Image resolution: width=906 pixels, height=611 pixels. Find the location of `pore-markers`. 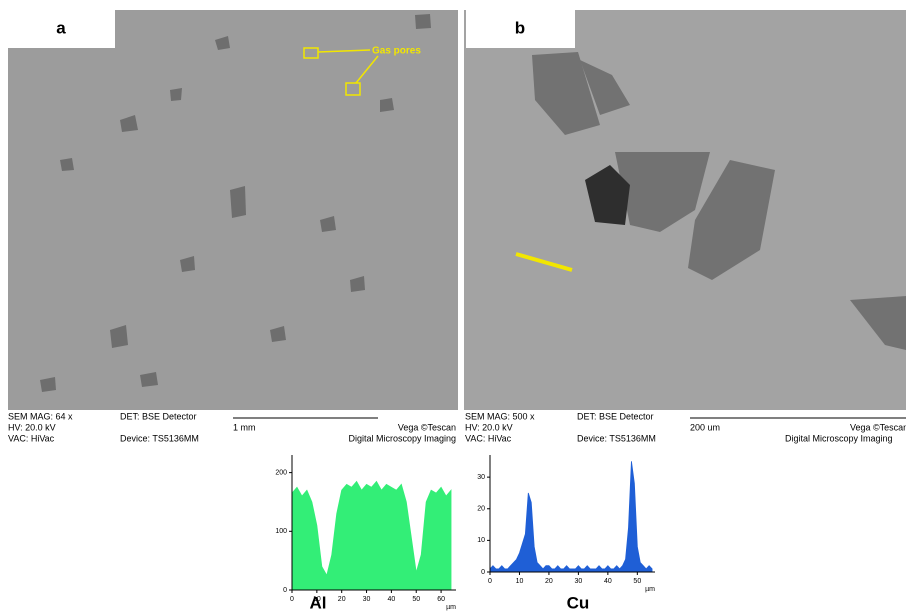

pore-markers is located at coordinates (341, 71).